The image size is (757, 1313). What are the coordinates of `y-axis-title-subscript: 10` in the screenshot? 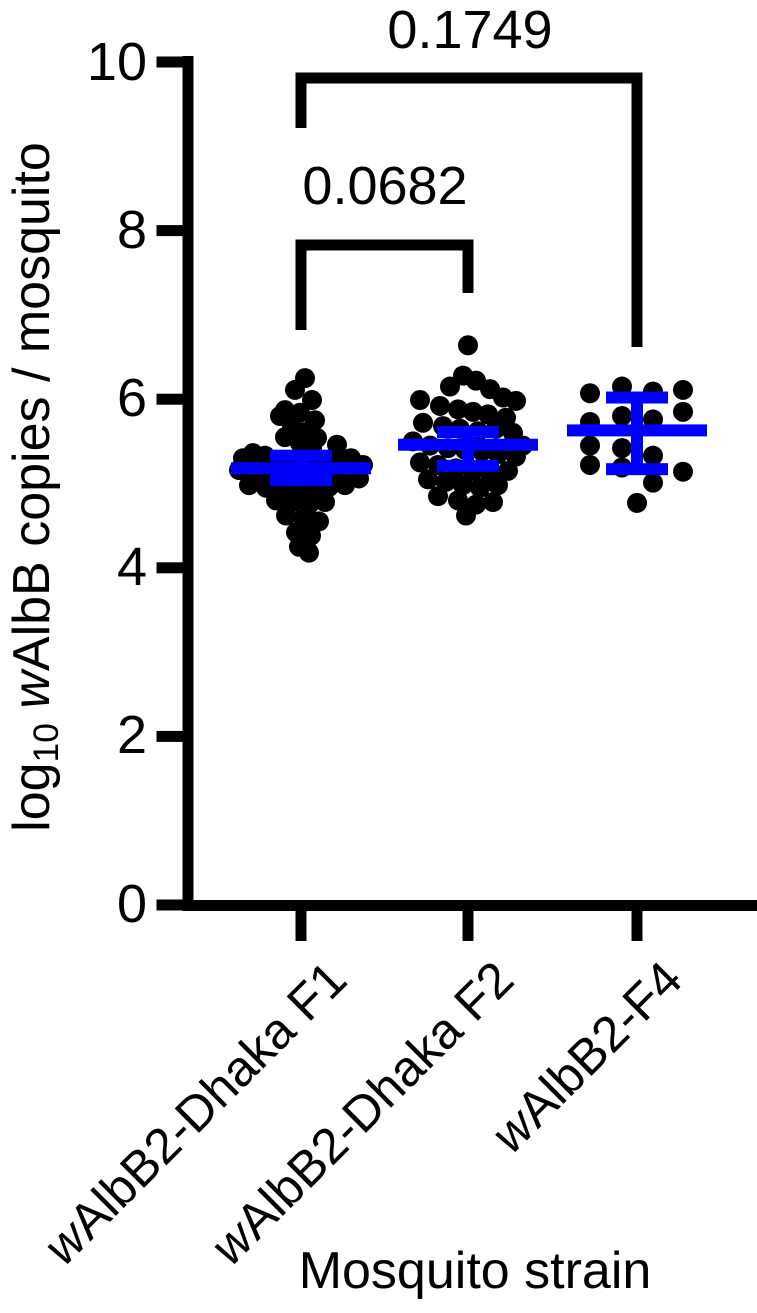 It's located at (46, 743).